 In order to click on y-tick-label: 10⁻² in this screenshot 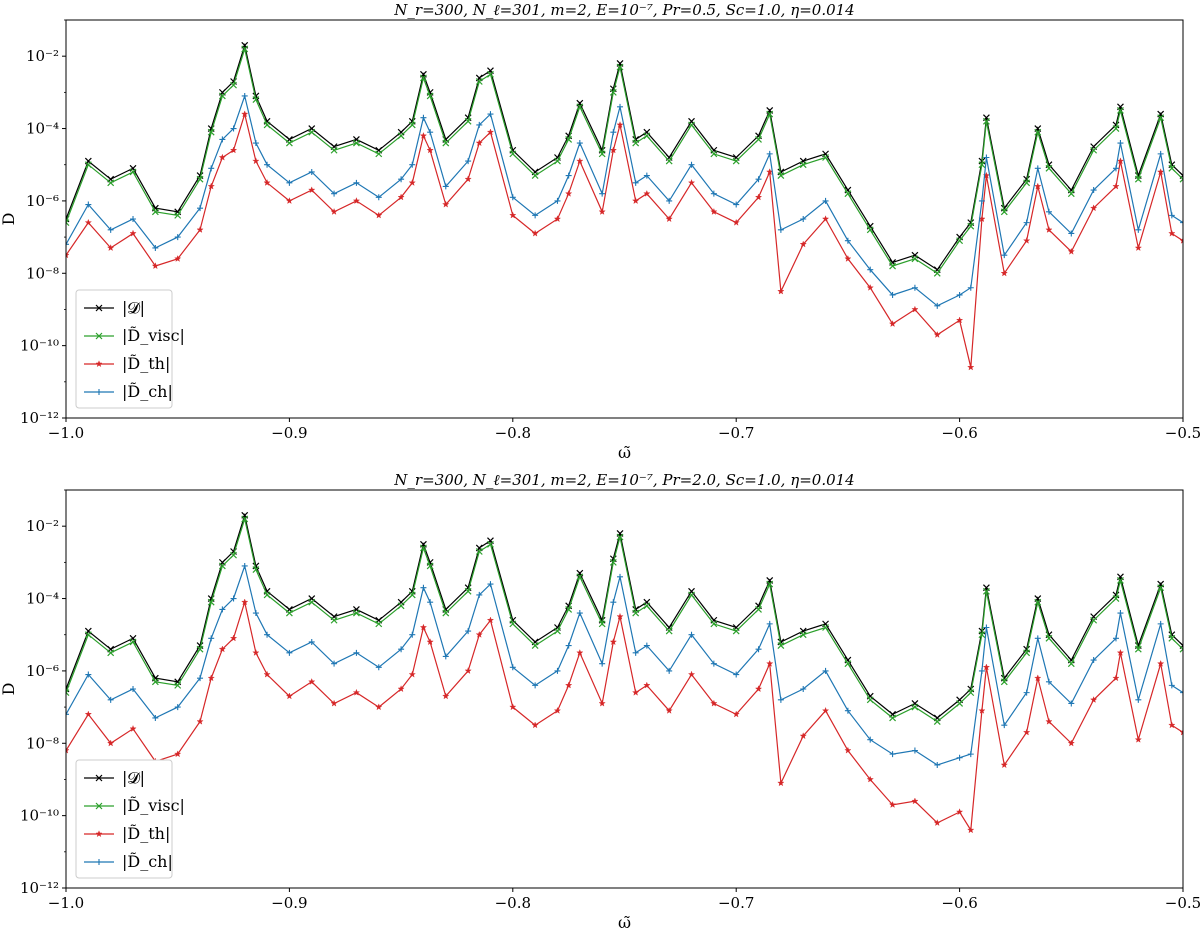, I will do `click(42, 526)`.